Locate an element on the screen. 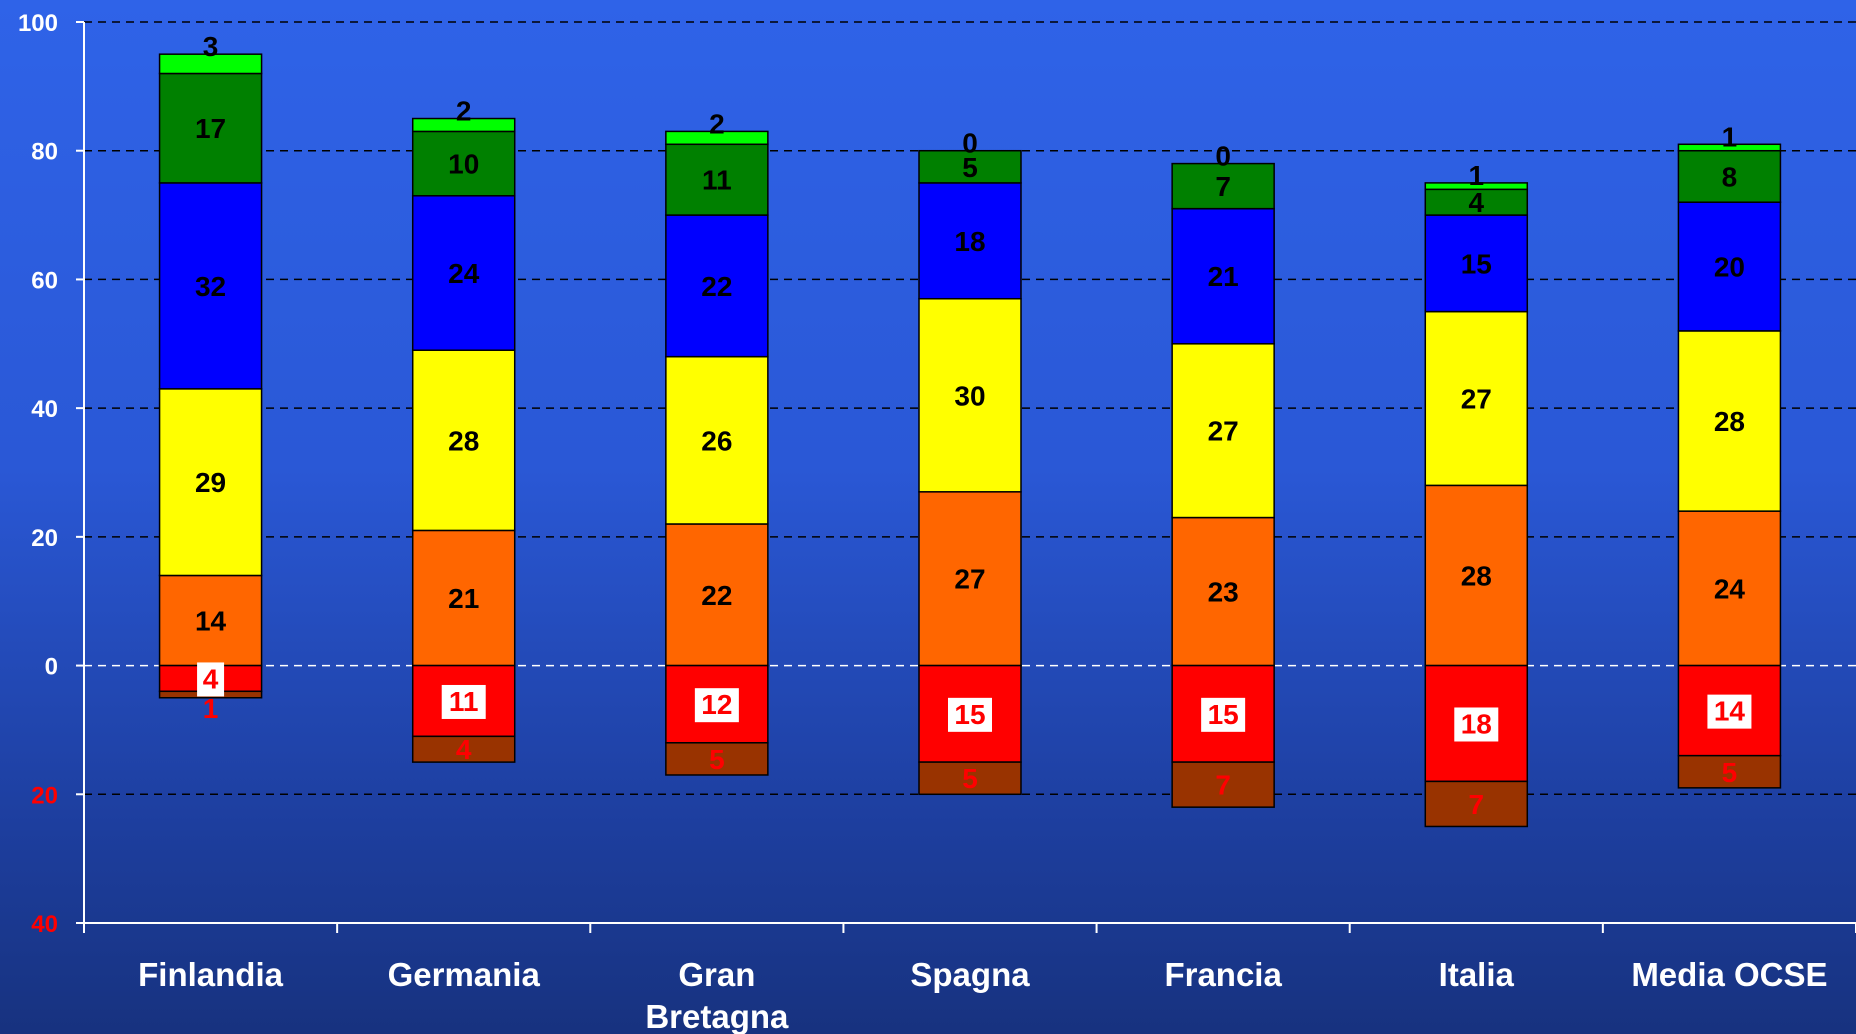  data-label: 11 is located at coordinates (717, 180).